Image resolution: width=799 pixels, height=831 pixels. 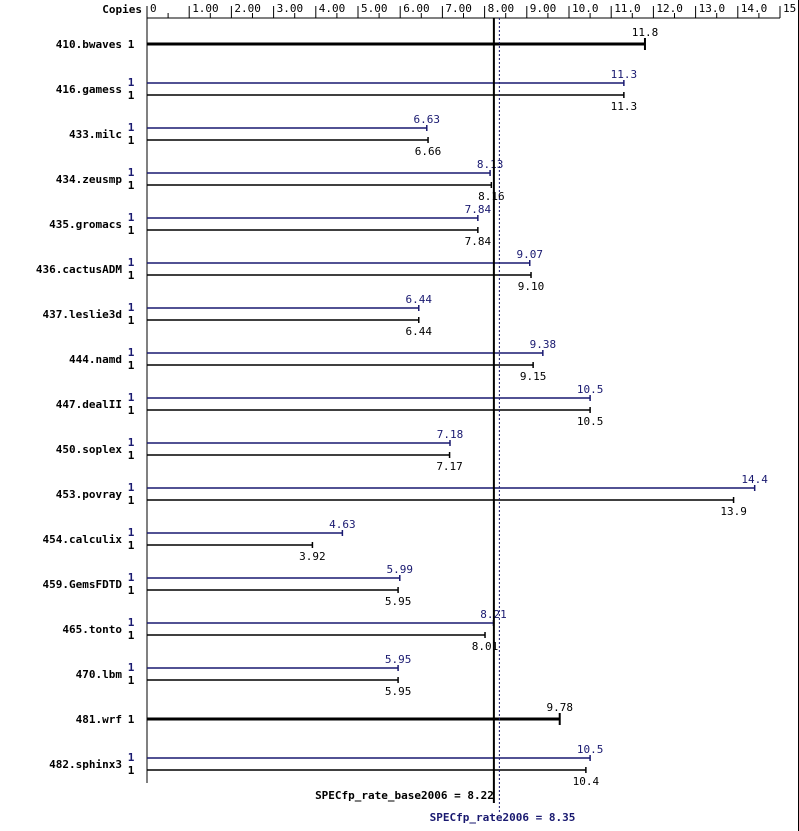 I want to click on peak-value-label: 9.38, so click(x=543, y=344).